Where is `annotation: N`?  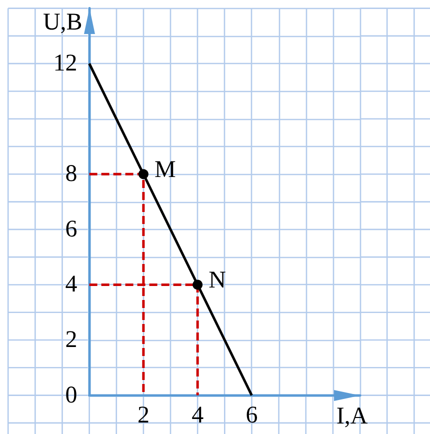 annotation: N is located at coordinates (217, 281).